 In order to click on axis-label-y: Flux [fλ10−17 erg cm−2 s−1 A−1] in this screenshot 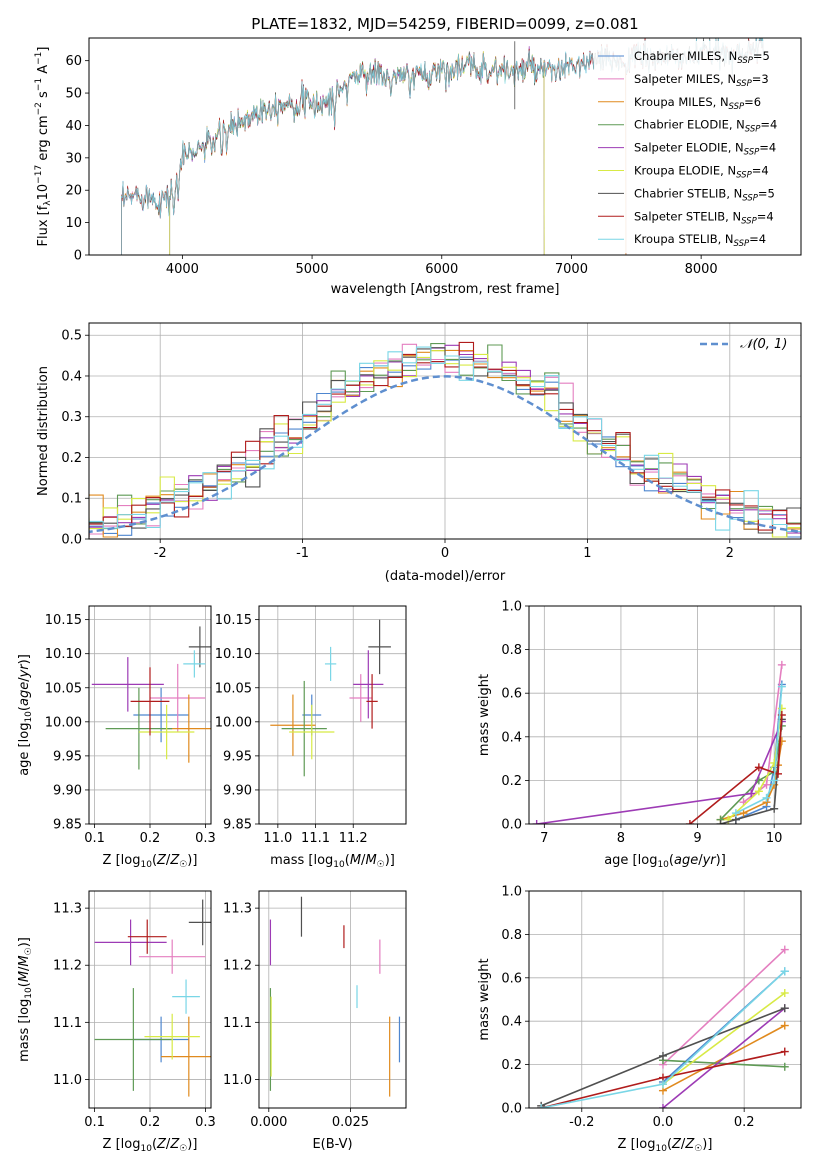, I will do `click(43, 147)`.